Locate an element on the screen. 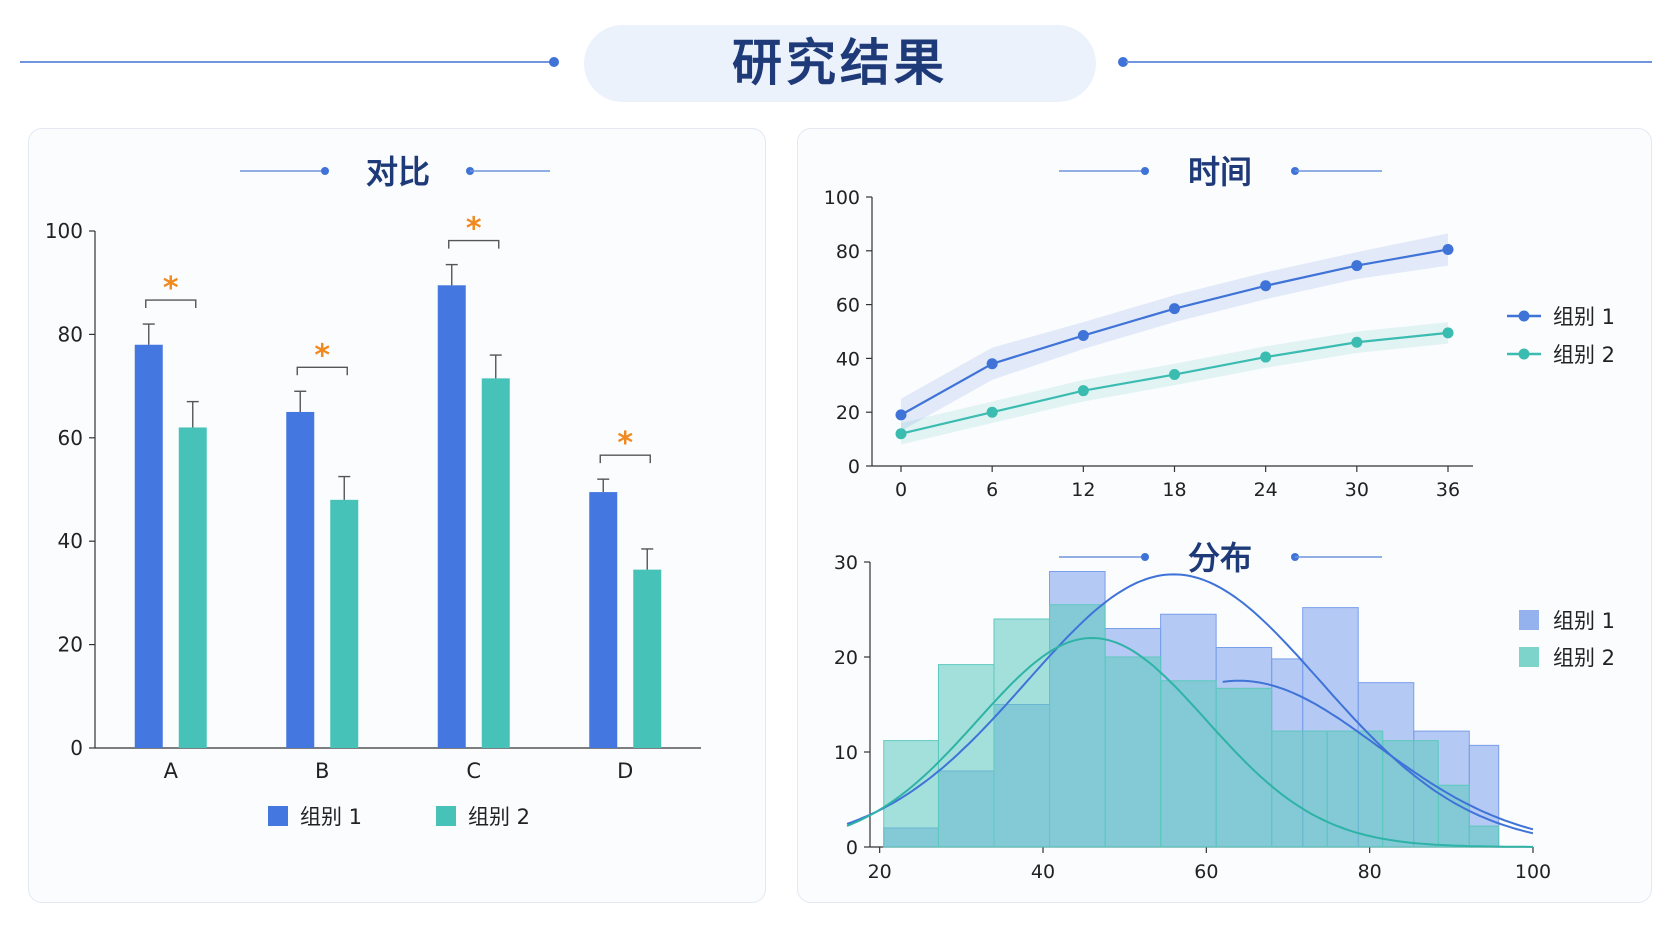  x-tick-label: 36 is located at coordinates (1448, 490).